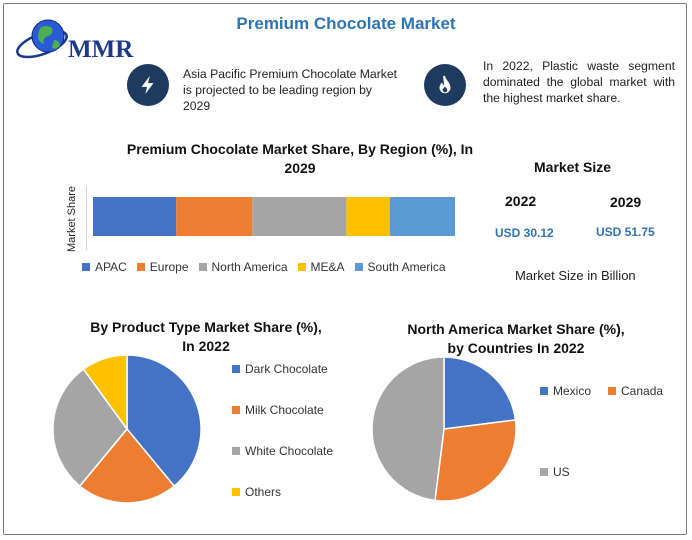 This screenshot has width=692, height=540. What do you see at coordinates (516, 348) in the screenshot?
I see `country-pie-title-line2: by Countries In 2022` at bounding box center [516, 348].